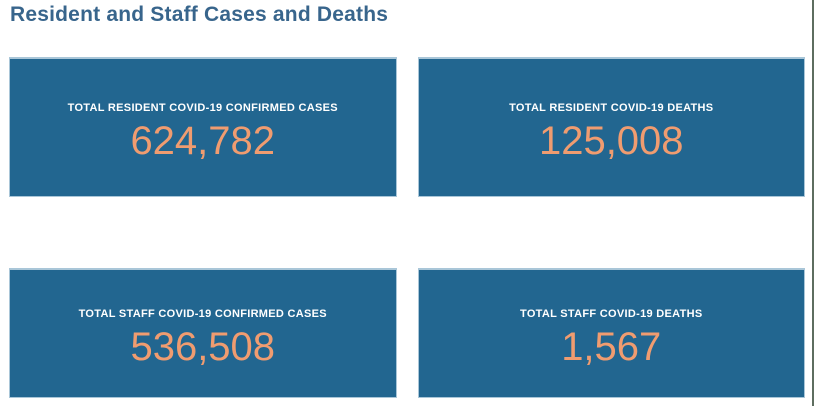  What do you see at coordinates (203, 347) in the screenshot?
I see `kpi-value: 536,508` at bounding box center [203, 347].